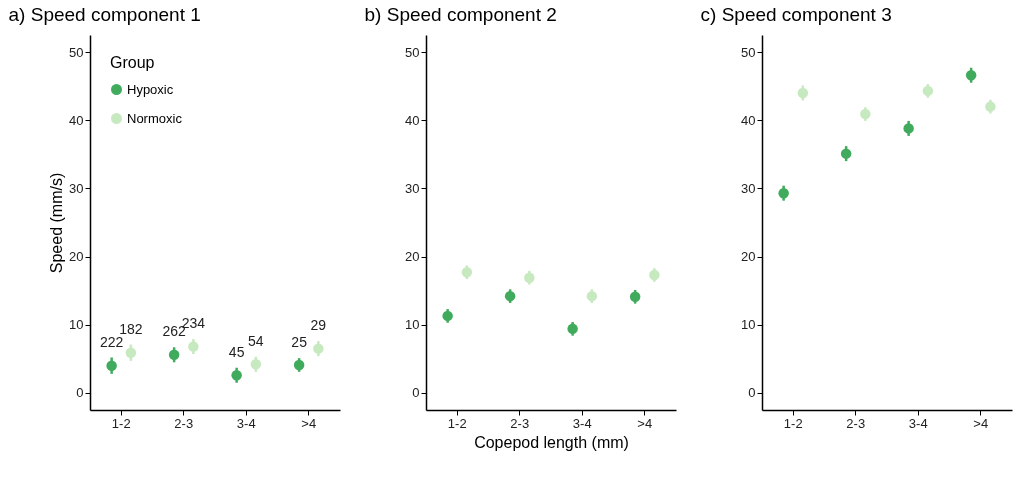 The image size is (1021, 481). I want to click on chart-title: a) Speed component 1, so click(104, 14).